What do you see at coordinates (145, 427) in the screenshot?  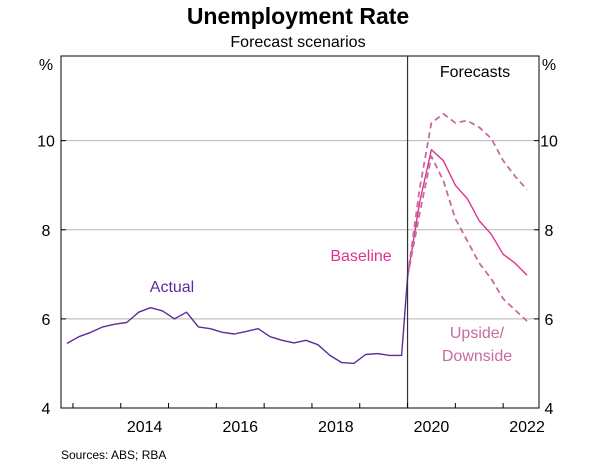 I see `x-tick-label: 2014` at bounding box center [145, 427].